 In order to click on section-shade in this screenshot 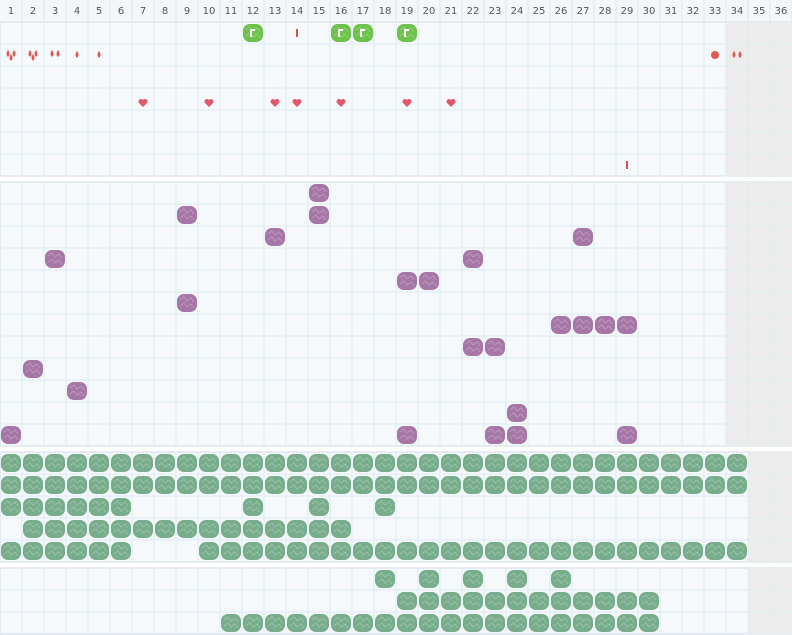, I will do `click(759, 99)`.